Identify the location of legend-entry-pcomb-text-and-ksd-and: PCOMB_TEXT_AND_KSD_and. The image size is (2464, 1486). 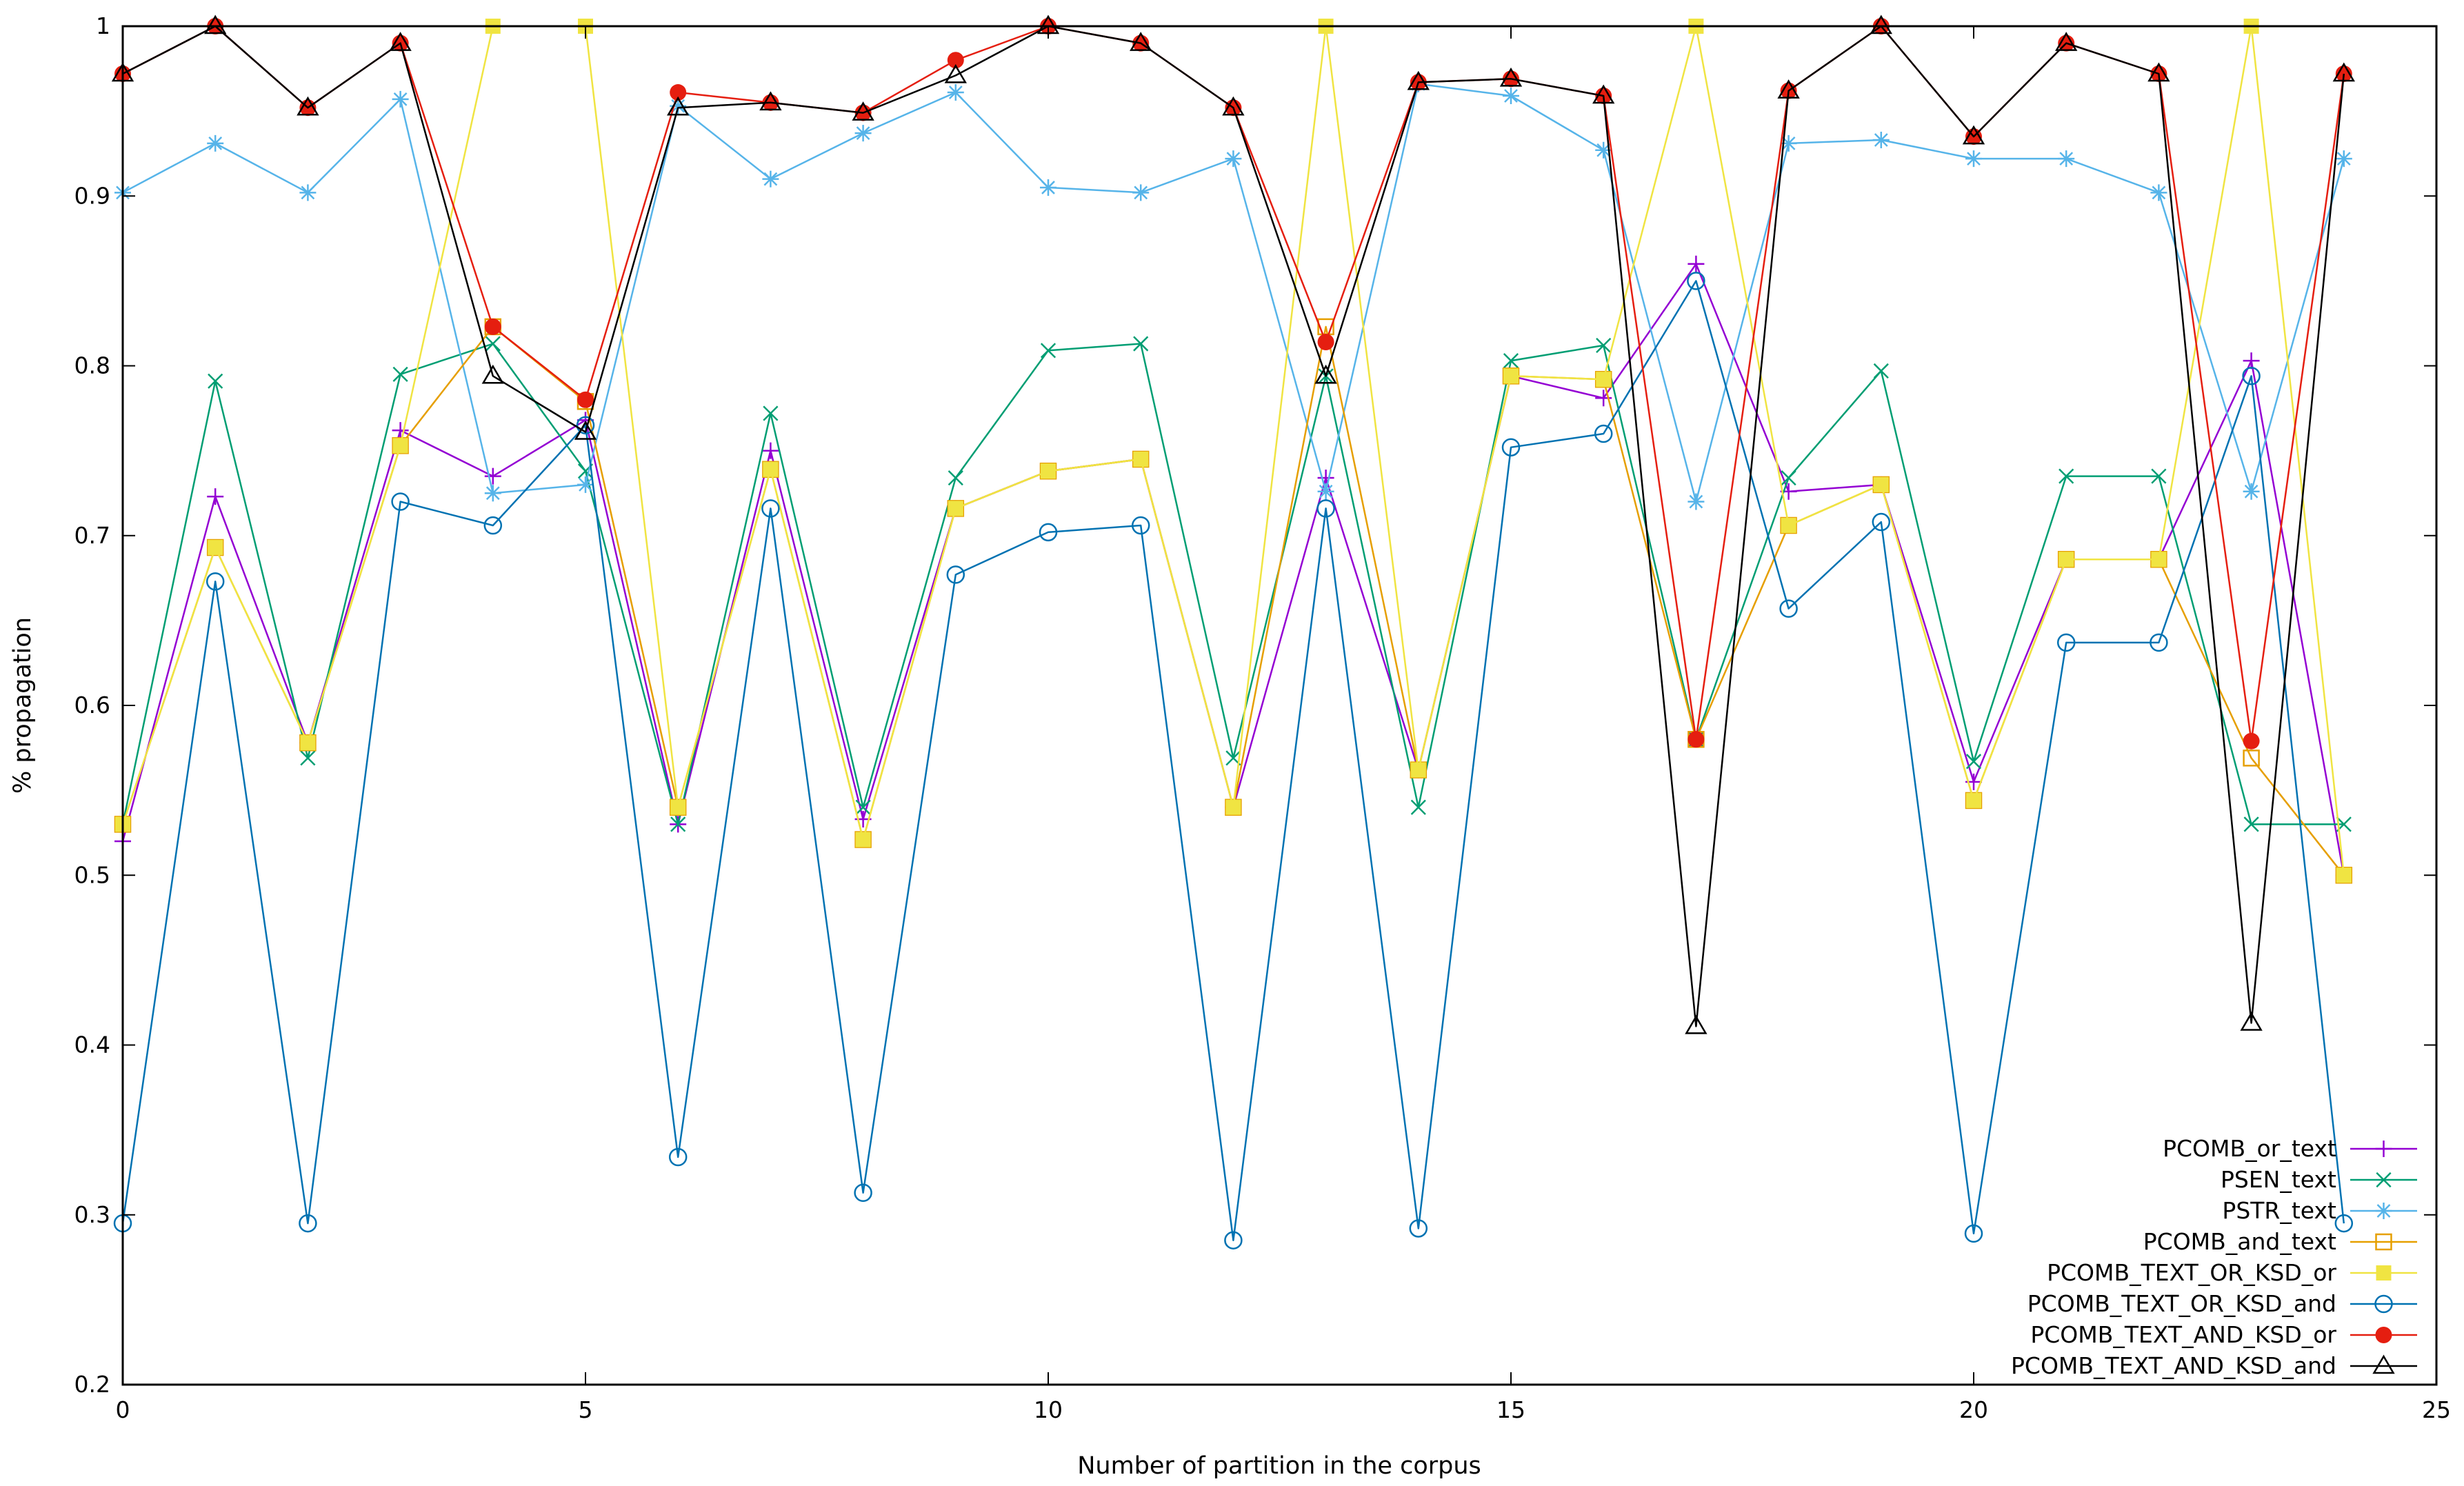
(2214, 1365).